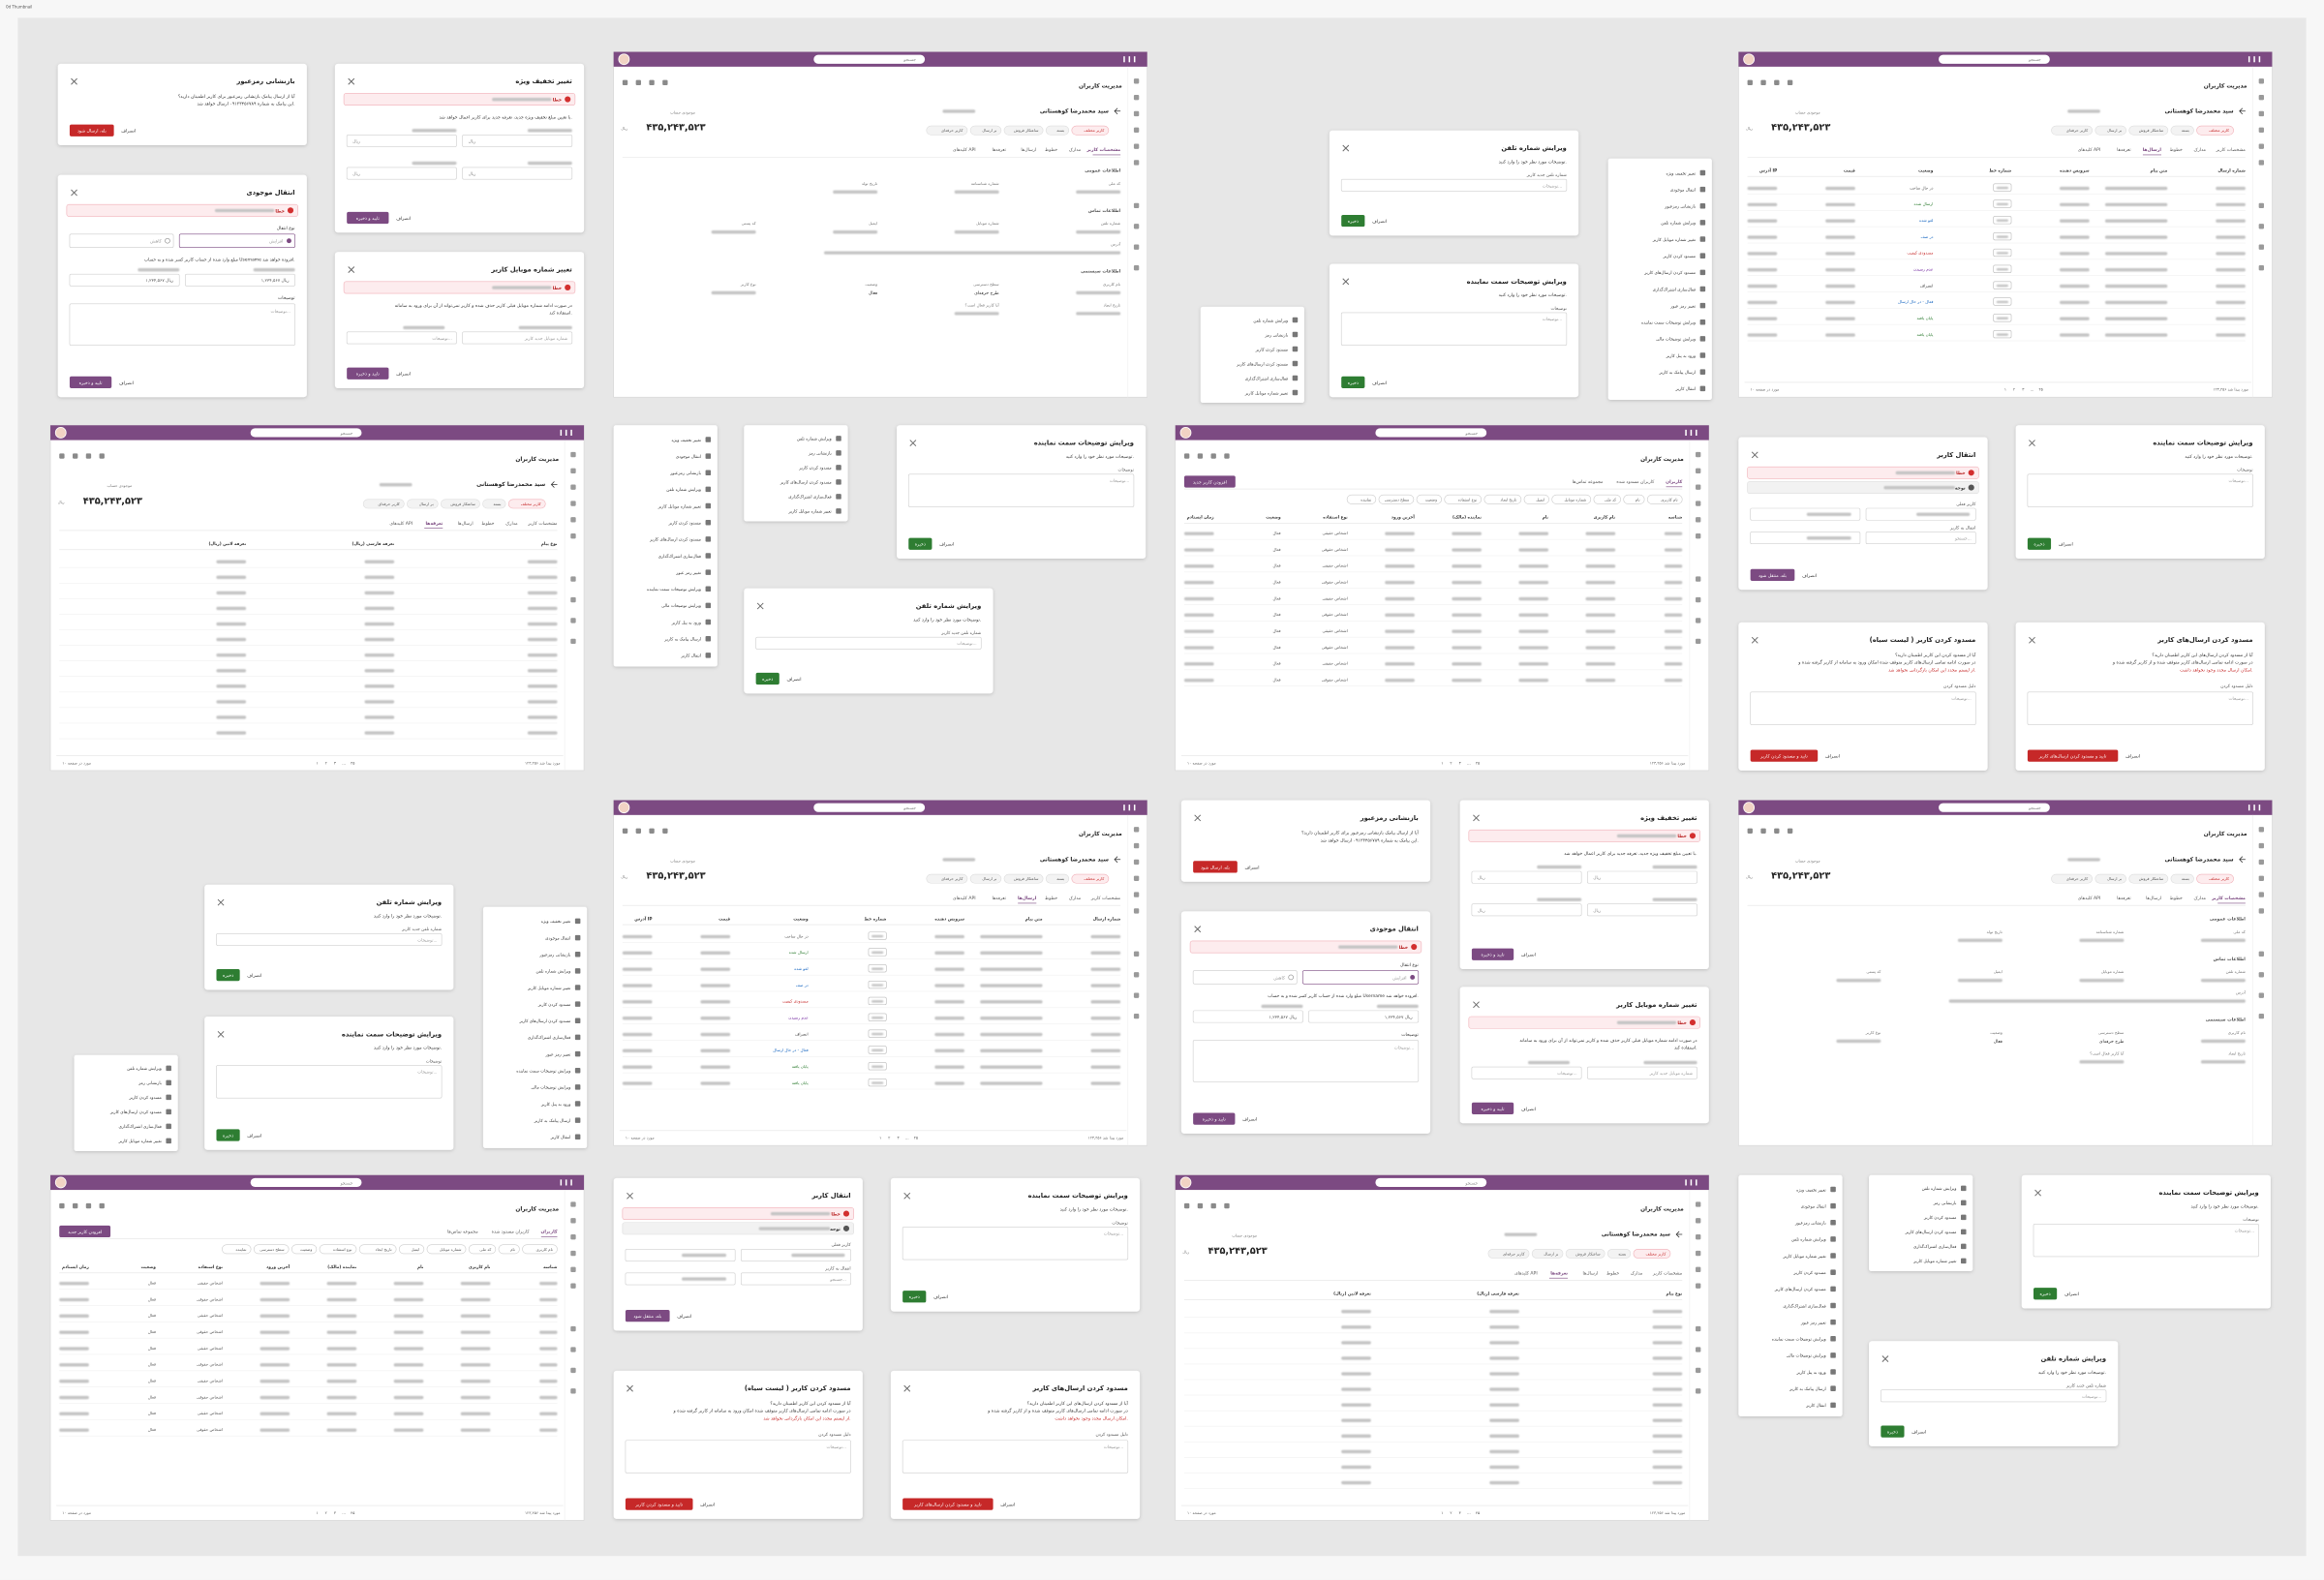 The image size is (2324, 1580). Describe the element at coordinates (889, 1138) in the screenshot. I see `page-link: ۲` at that location.